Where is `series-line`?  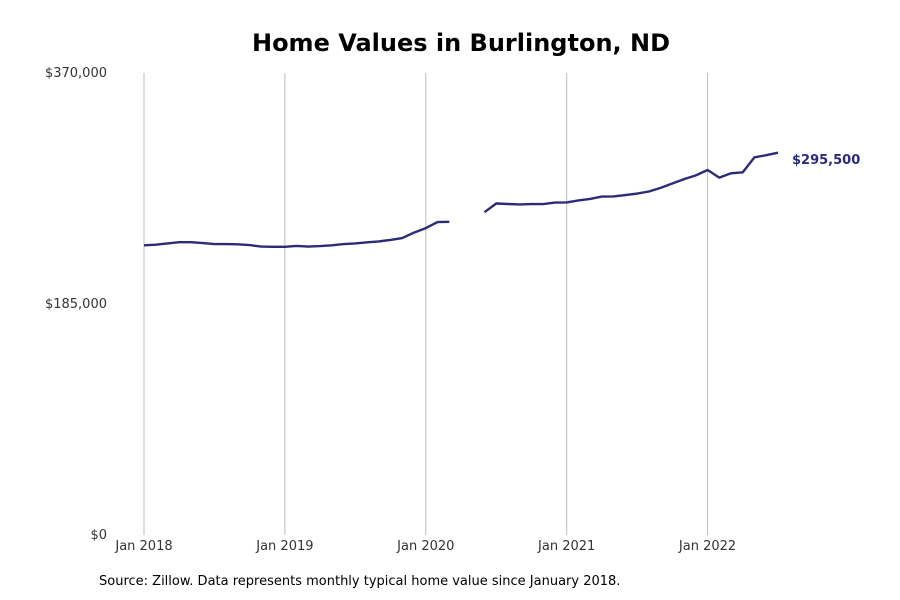 series-line is located at coordinates (461, 199).